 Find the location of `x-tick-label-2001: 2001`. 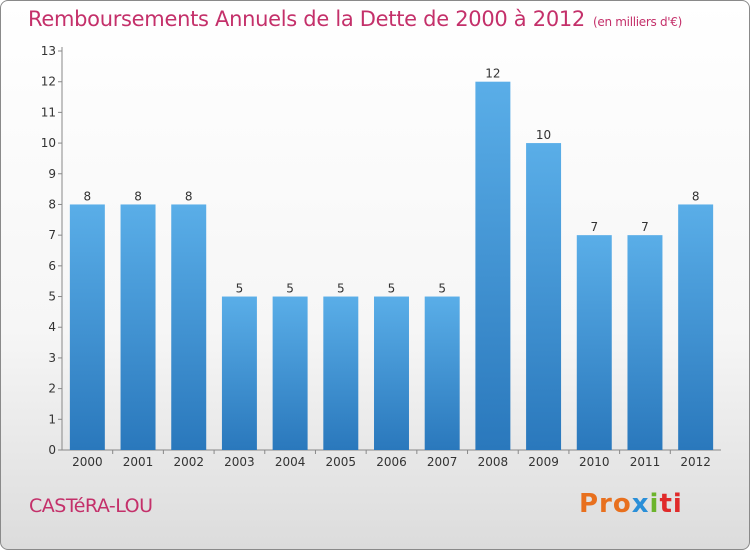

x-tick-label-2001: 2001 is located at coordinates (138, 462).